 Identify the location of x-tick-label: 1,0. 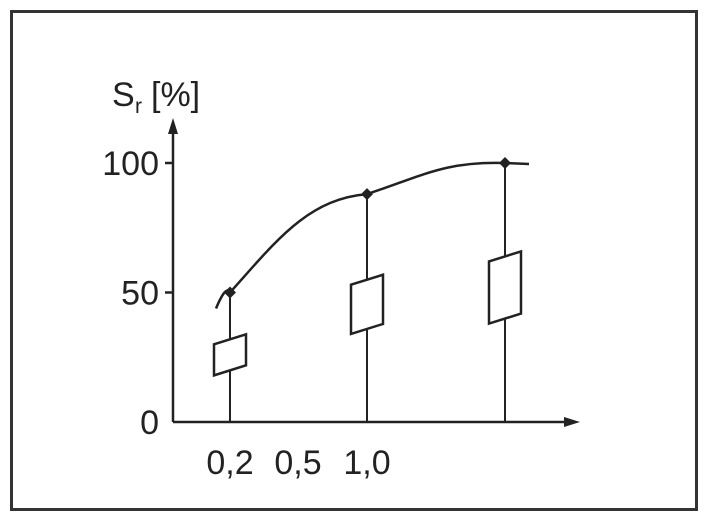
(366, 463).